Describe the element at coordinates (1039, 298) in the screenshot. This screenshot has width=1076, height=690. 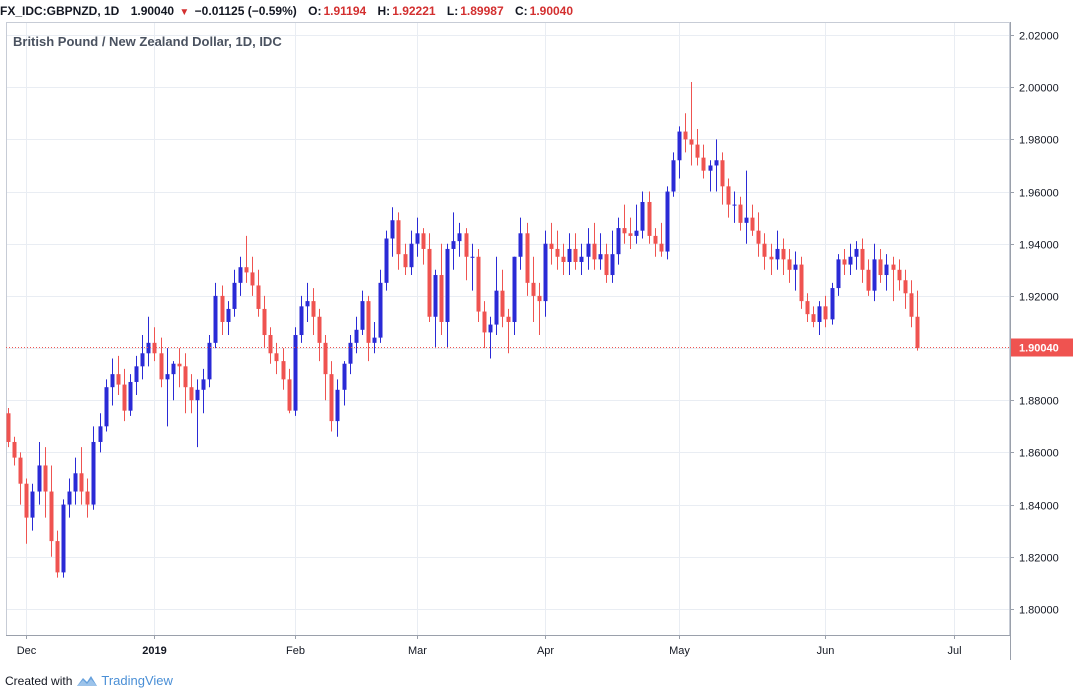
I see `y-tick-label: 1.92000` at that location.